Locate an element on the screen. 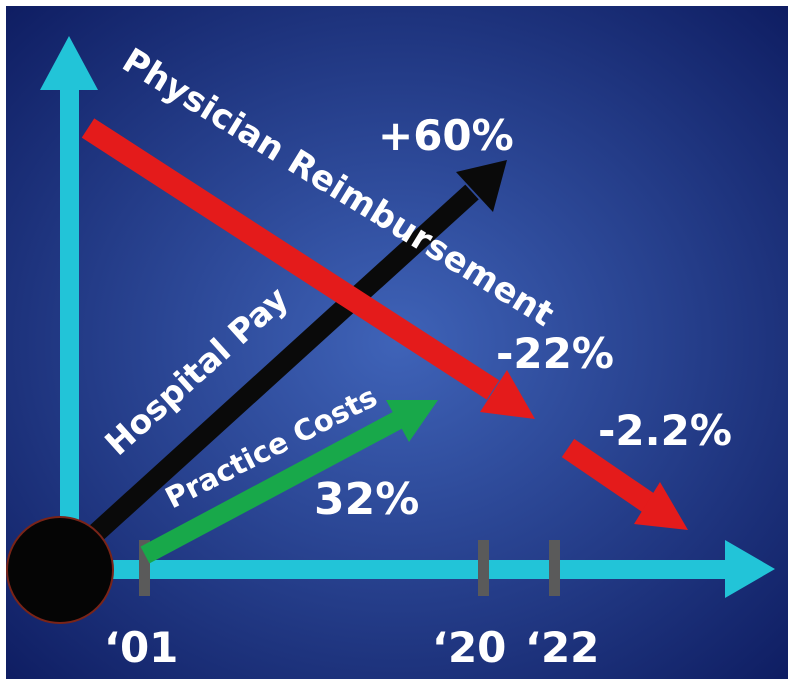  origin-marker is located at coordinates (60, 570).